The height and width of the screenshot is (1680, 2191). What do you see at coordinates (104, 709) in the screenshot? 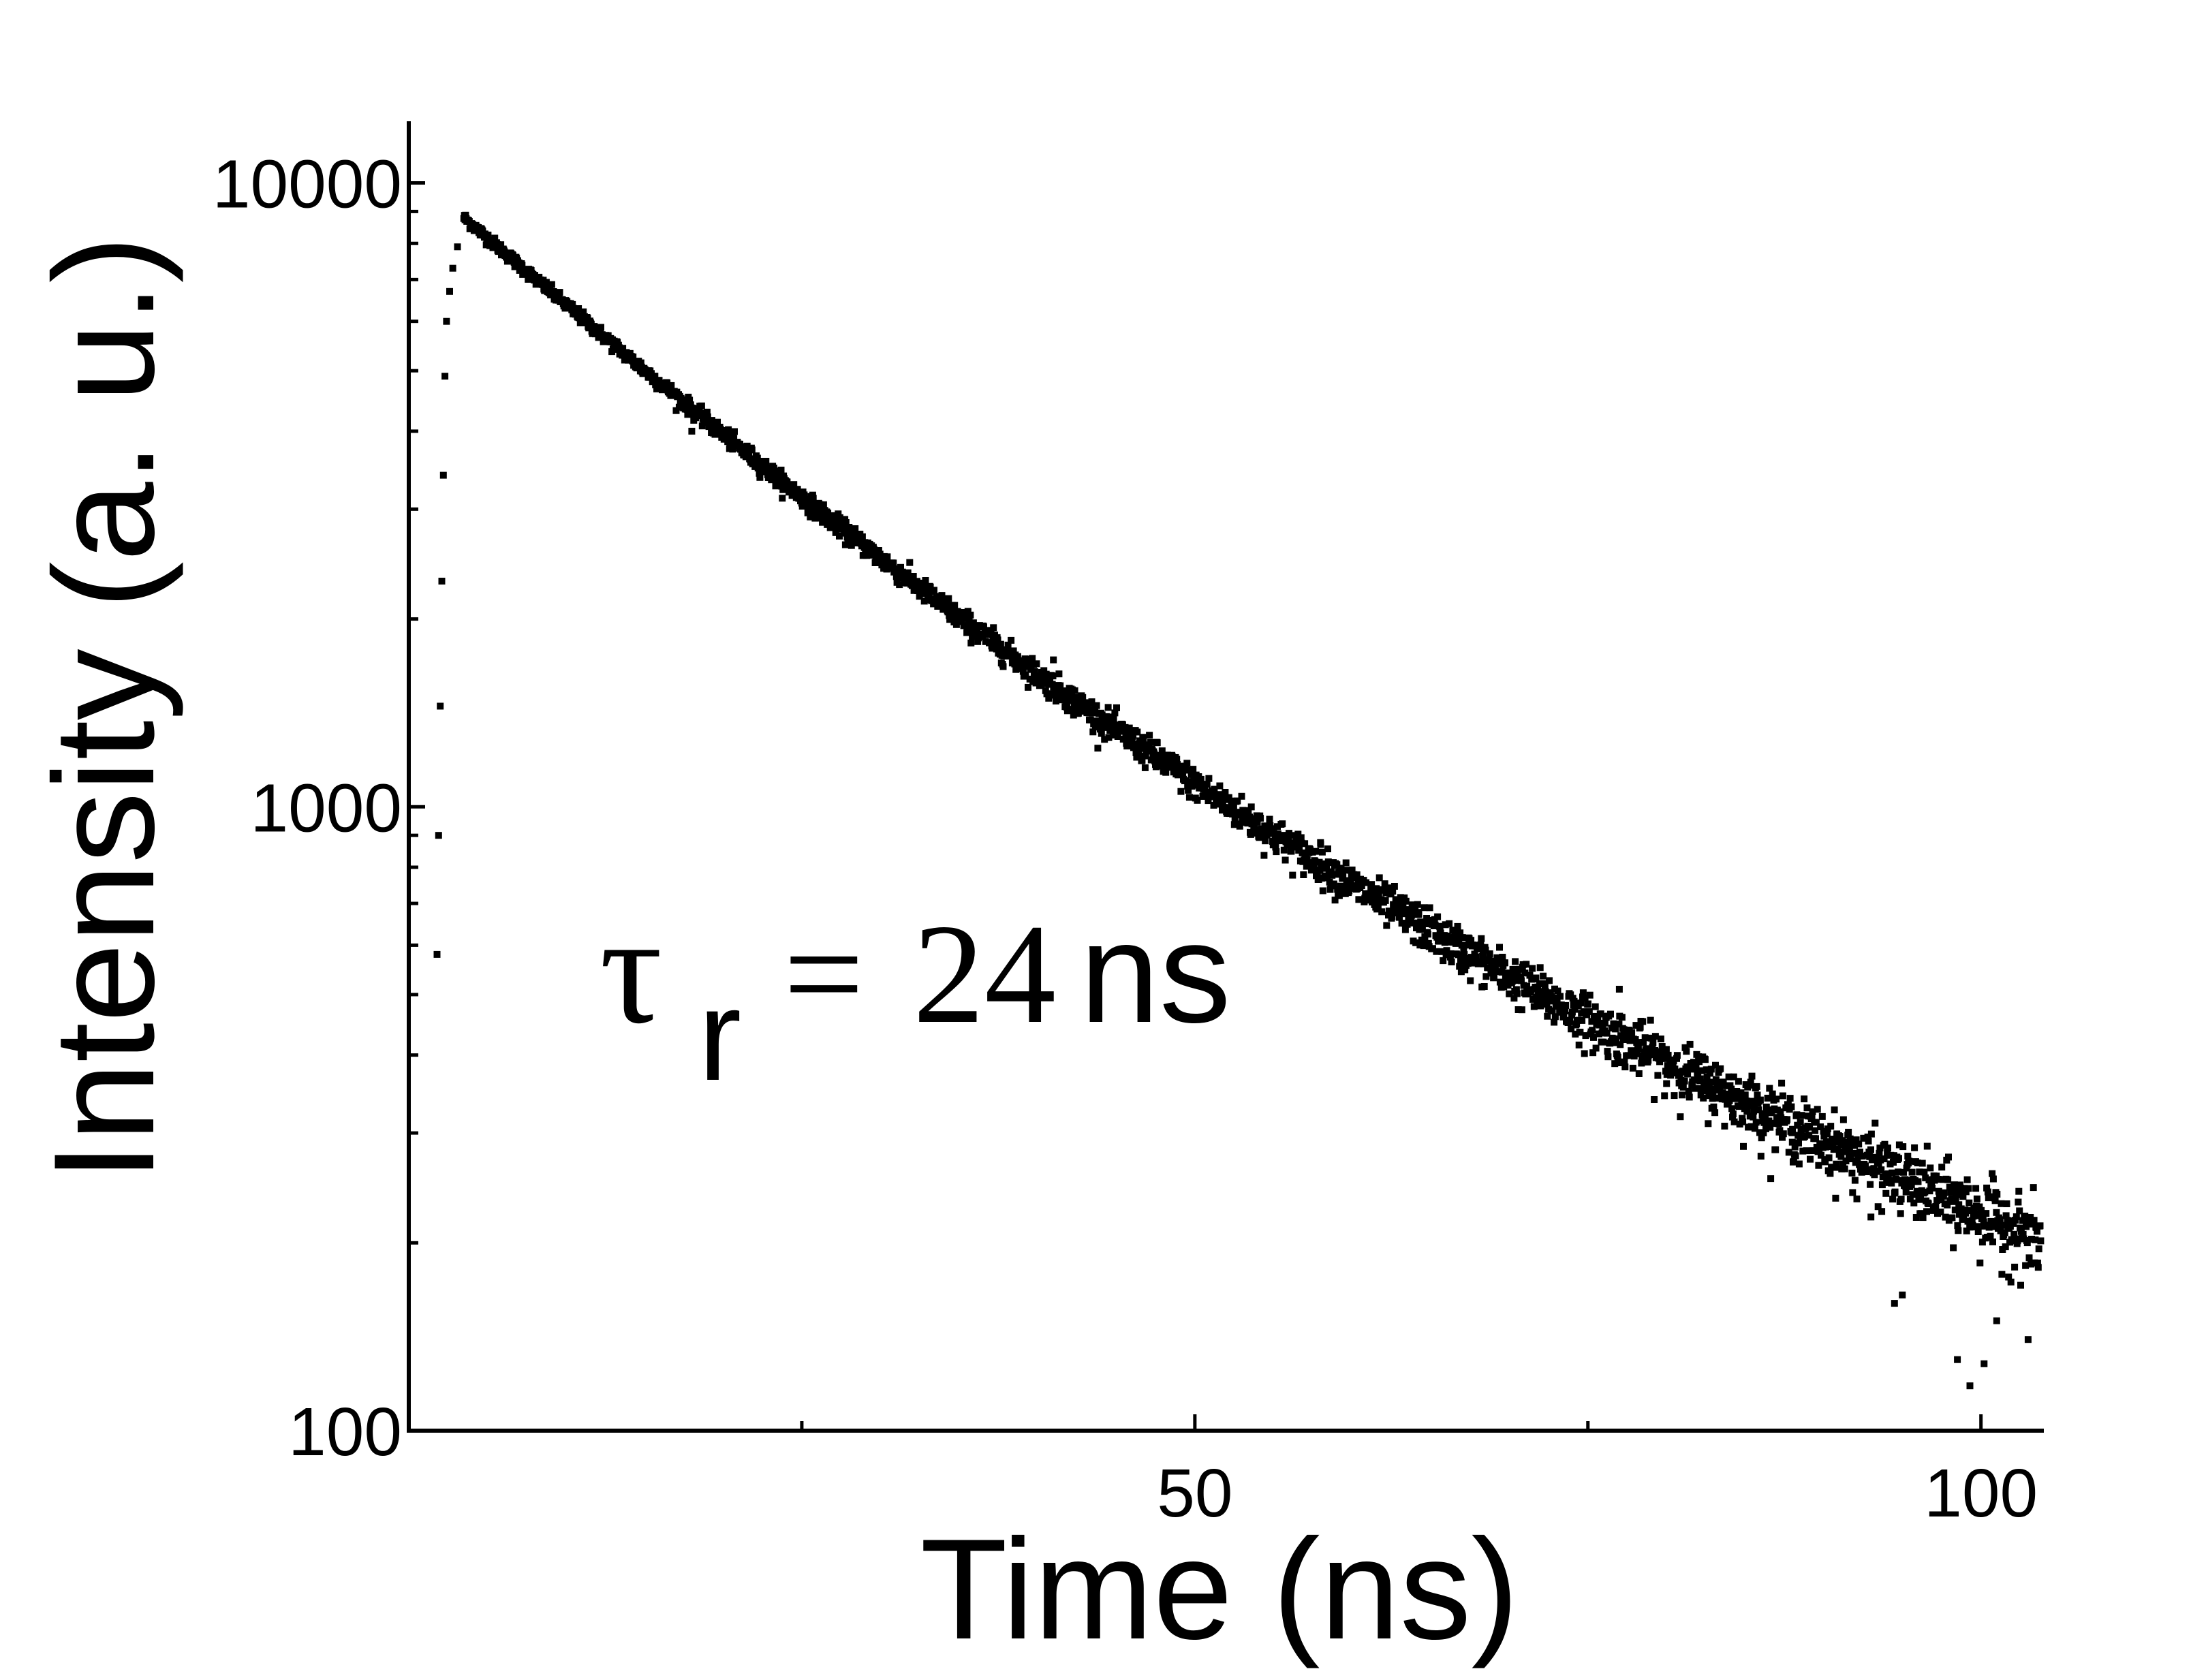
I see `y-axis-title: Intensity (a. u.)` at bounding box center [104, 709].